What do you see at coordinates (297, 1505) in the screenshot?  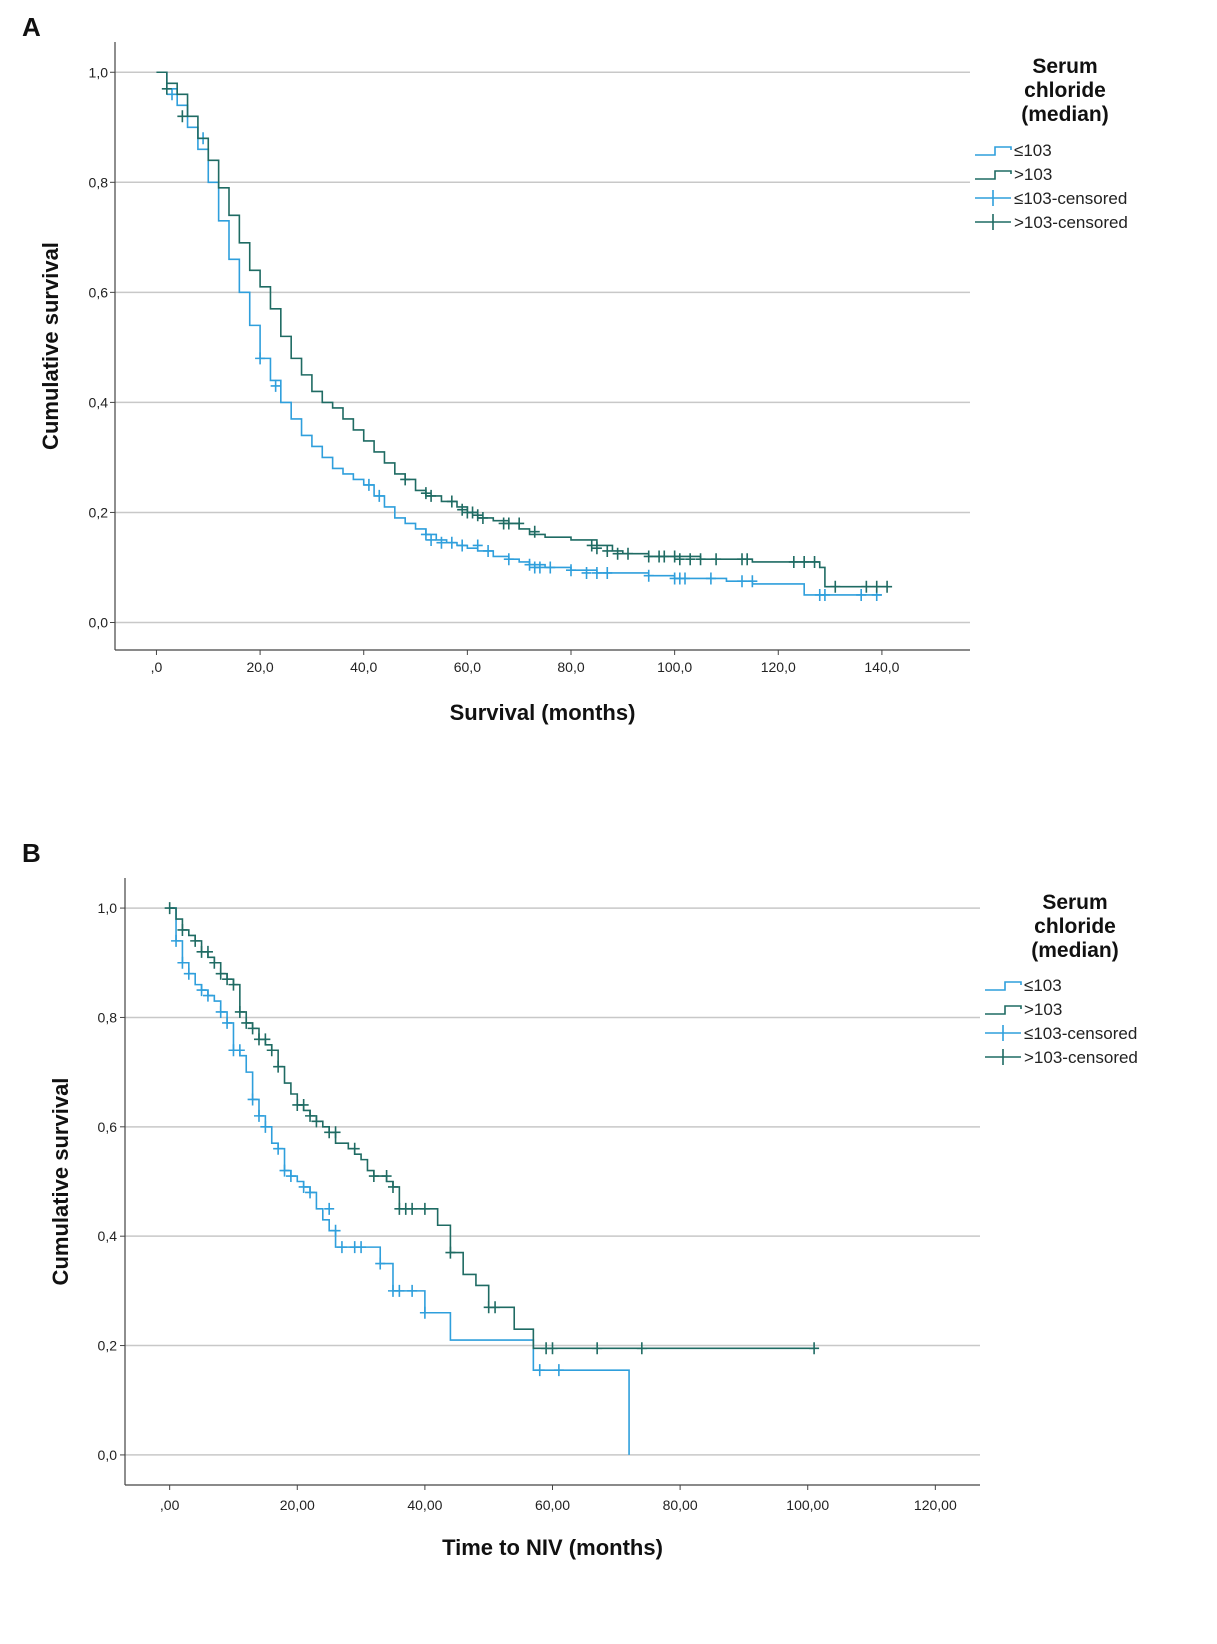 I see `x-tick-label: 20,00` at bounding box center [297, 1505].